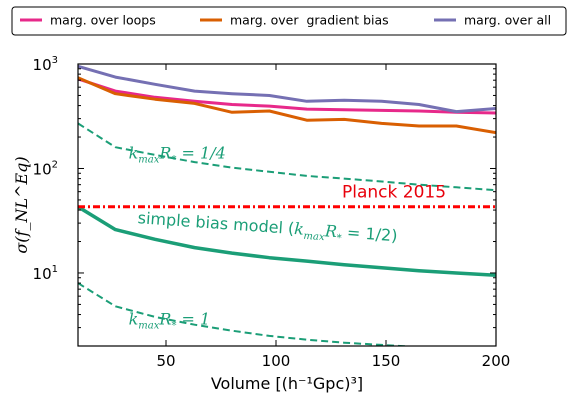  I want to click on legend-label: marg. over gradient bias, so click(309, 20).